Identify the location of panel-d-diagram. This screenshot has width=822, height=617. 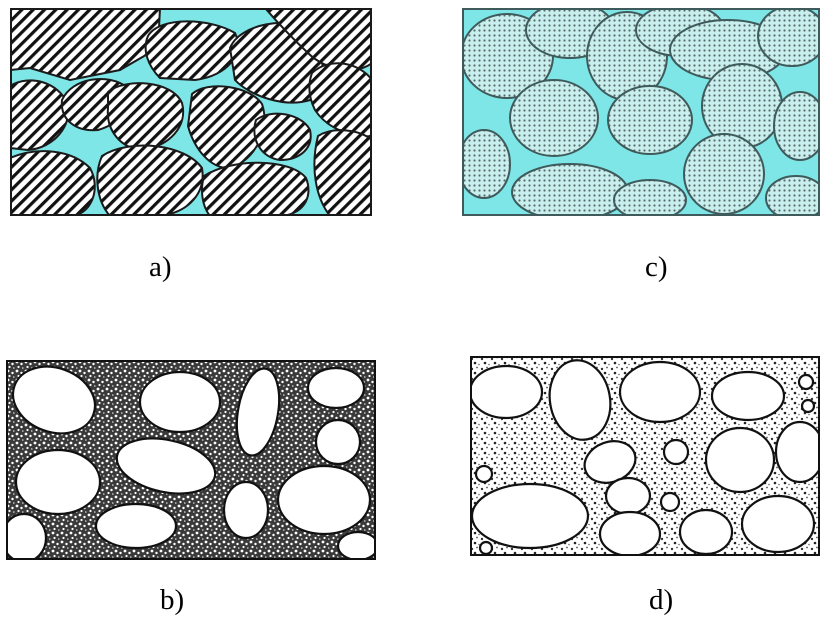
(645, 456).